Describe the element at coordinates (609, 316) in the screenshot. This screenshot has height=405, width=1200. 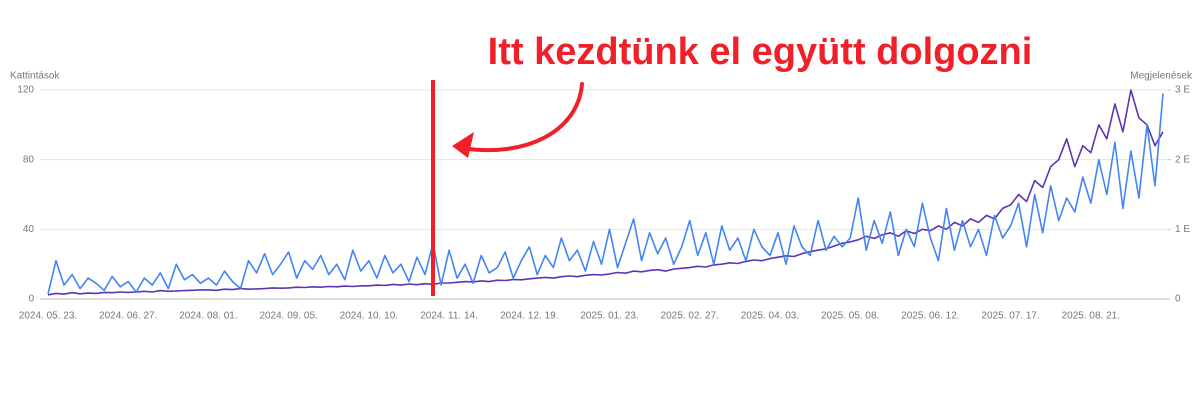
I see `x-tick-label: 2025. 01. 23.` at that location.